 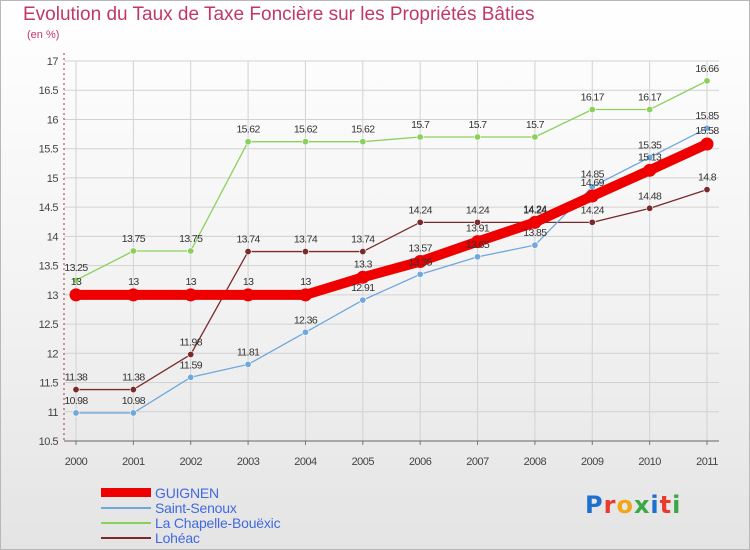 What do you see at coordinates (187, 492) in the screenshot?
I see `legend-label: GUIGNEN` at bounding box center [187, 492].